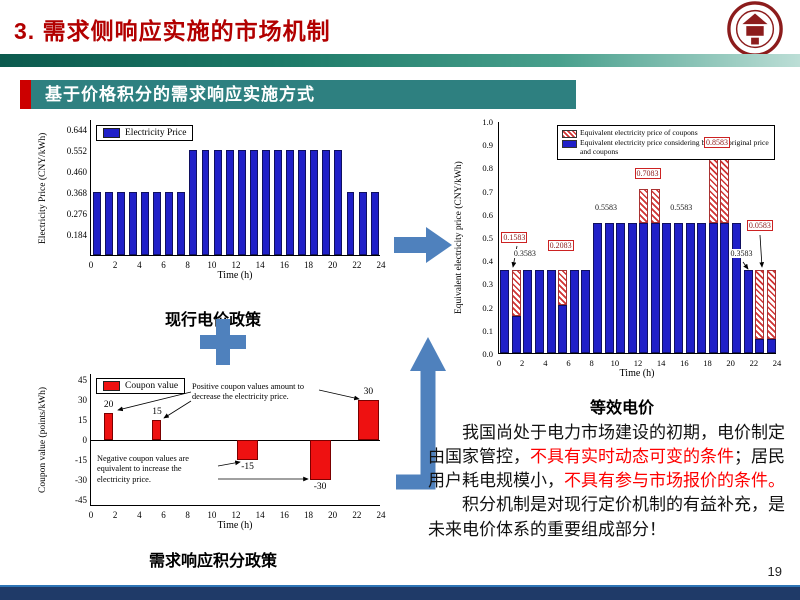 This screenshot has width=800, height=600. What do you see at coordinates (632, 457) in the screenshot?
I see `conclusion-p1-s2: 不具有实时动态可变的条件` at bounding box center [632, 457].